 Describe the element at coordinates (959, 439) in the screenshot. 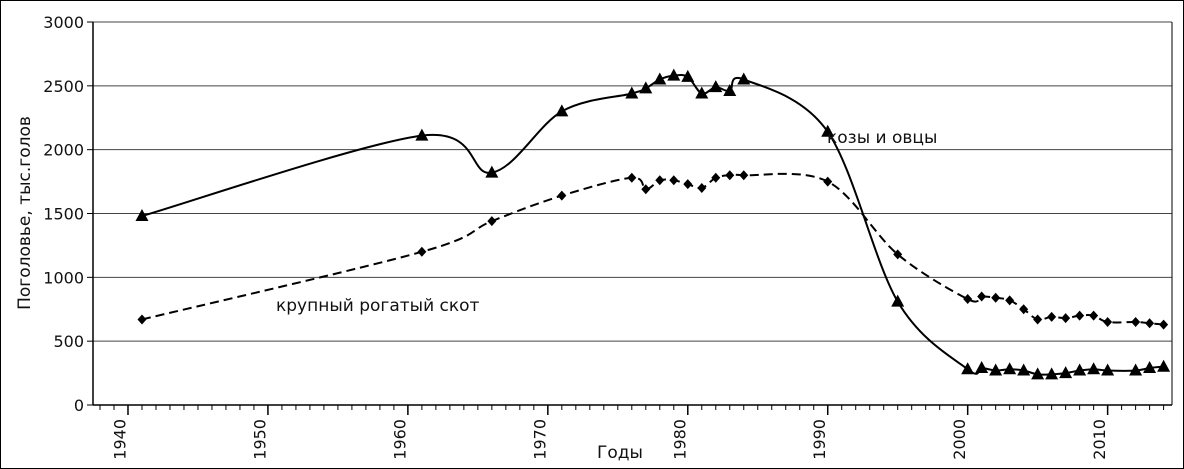

I see `x-tick-label: 2000` at that location.